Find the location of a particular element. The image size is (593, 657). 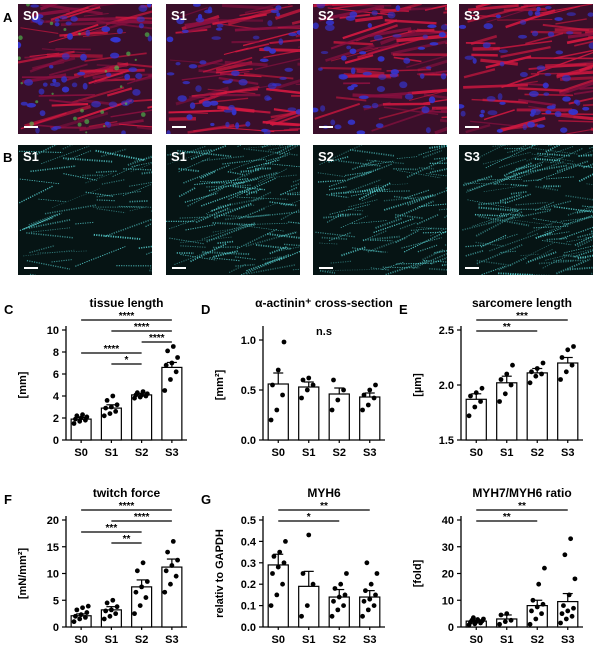

panel-letter: C is located at coordinates (9, 309).